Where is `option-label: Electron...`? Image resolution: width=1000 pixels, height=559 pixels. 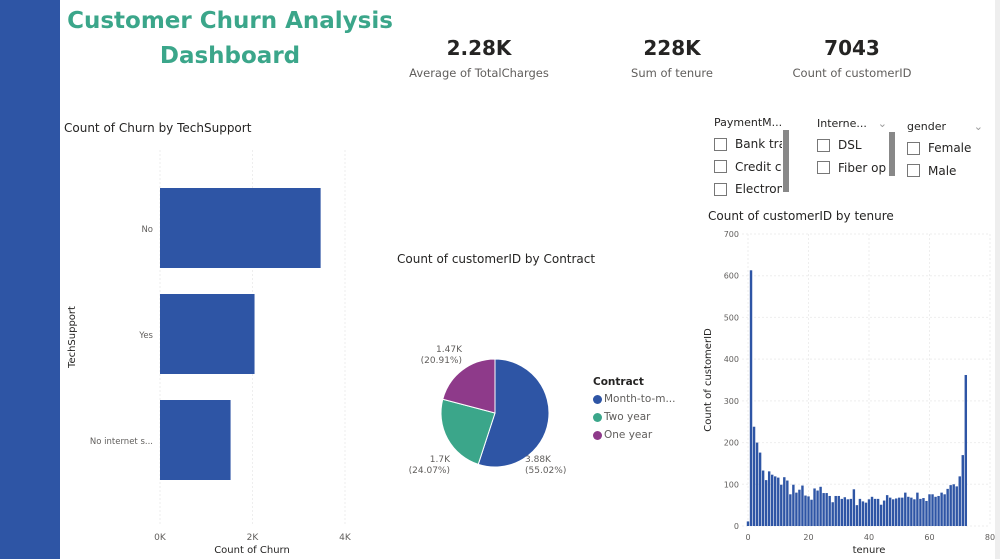
option-label: Electron... is located at coordinates (758, 189).